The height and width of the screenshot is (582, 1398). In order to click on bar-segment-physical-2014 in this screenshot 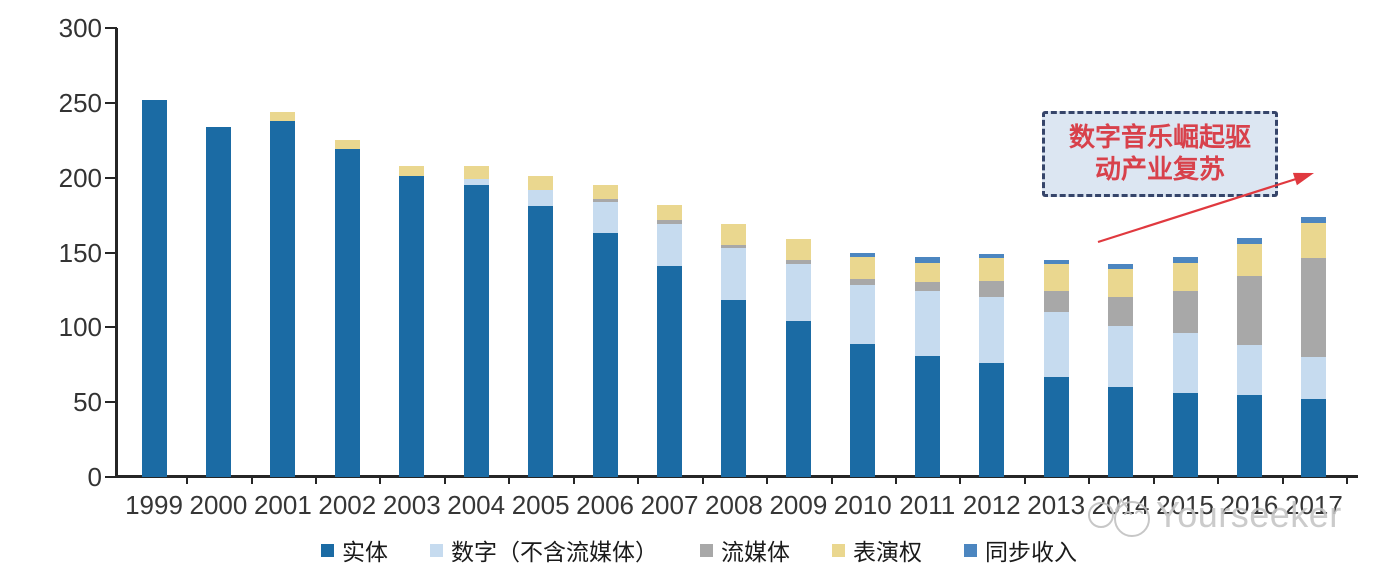, I will do `click(1121, 432)`.